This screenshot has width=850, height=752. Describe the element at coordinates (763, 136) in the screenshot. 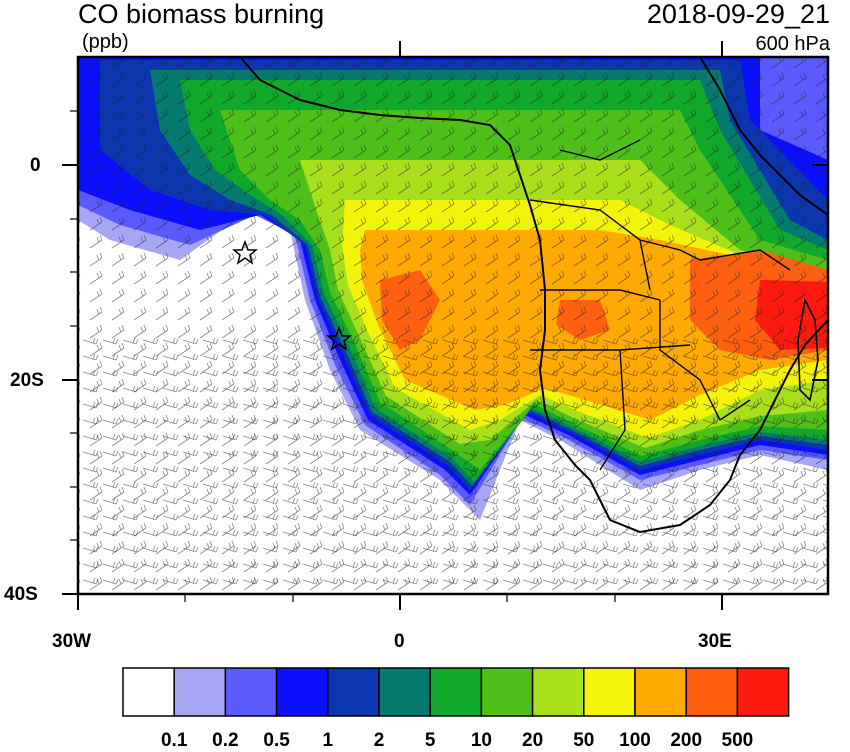

I see `east-africa-coast` at that location.